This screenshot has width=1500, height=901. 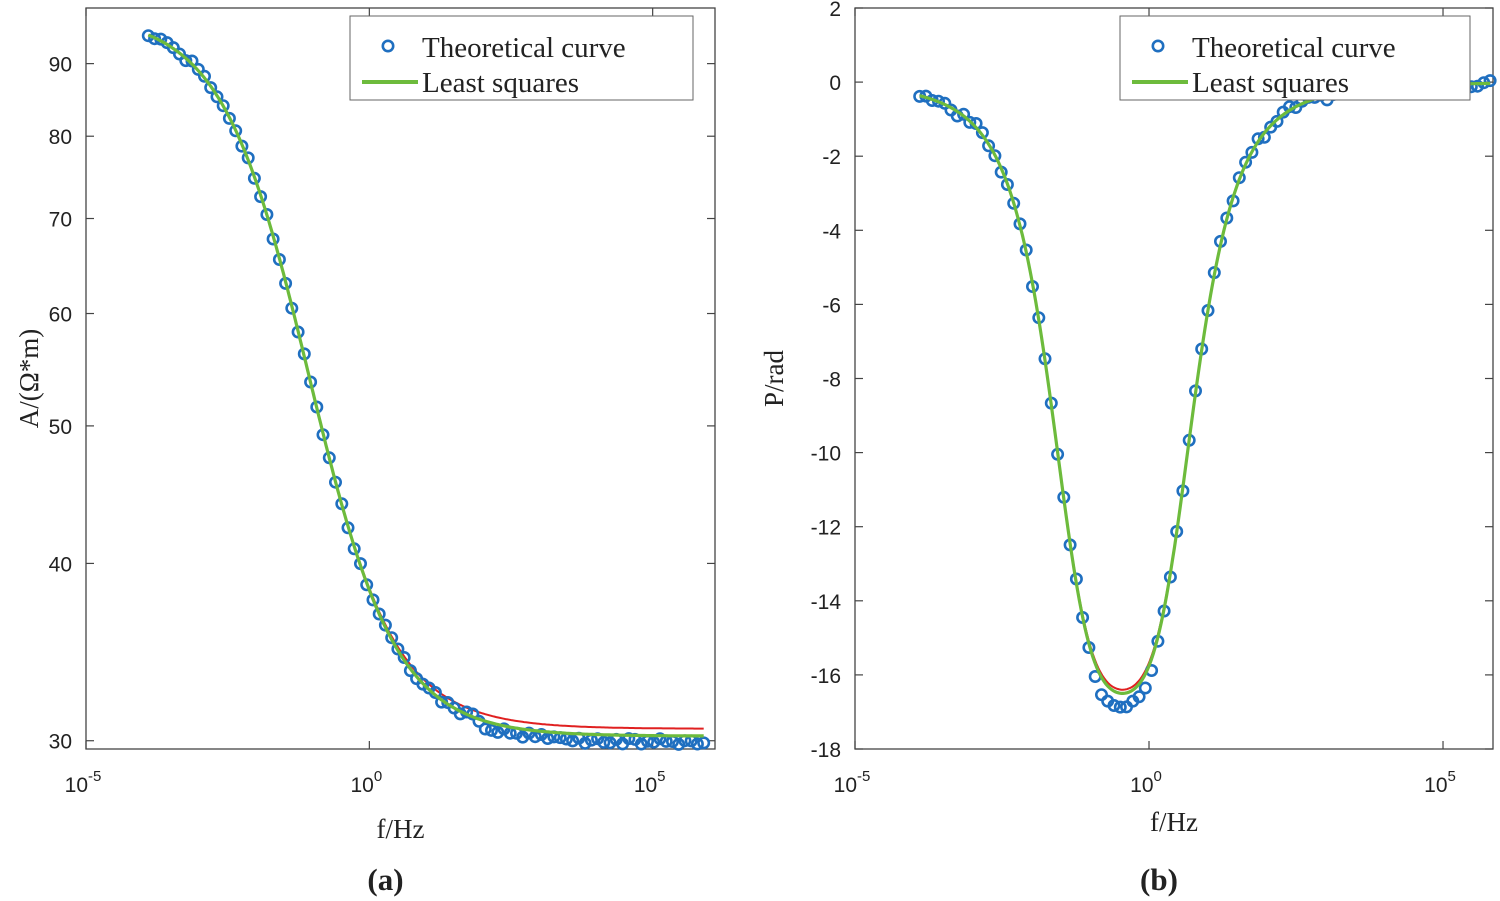 What do you see at coordinates (826, 602) in the screenshot?
I see `y-tick-label: -14` at bounding box center [826, 602].